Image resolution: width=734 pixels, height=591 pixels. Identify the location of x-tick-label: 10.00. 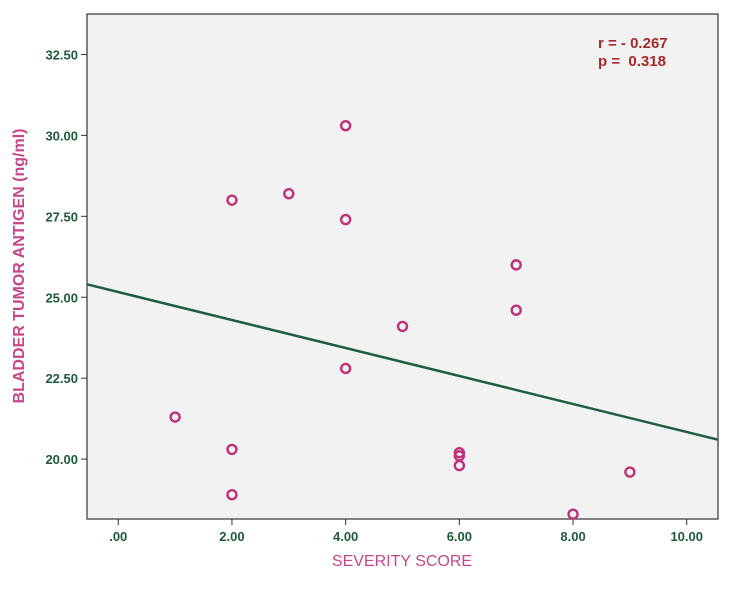
(686, 536).